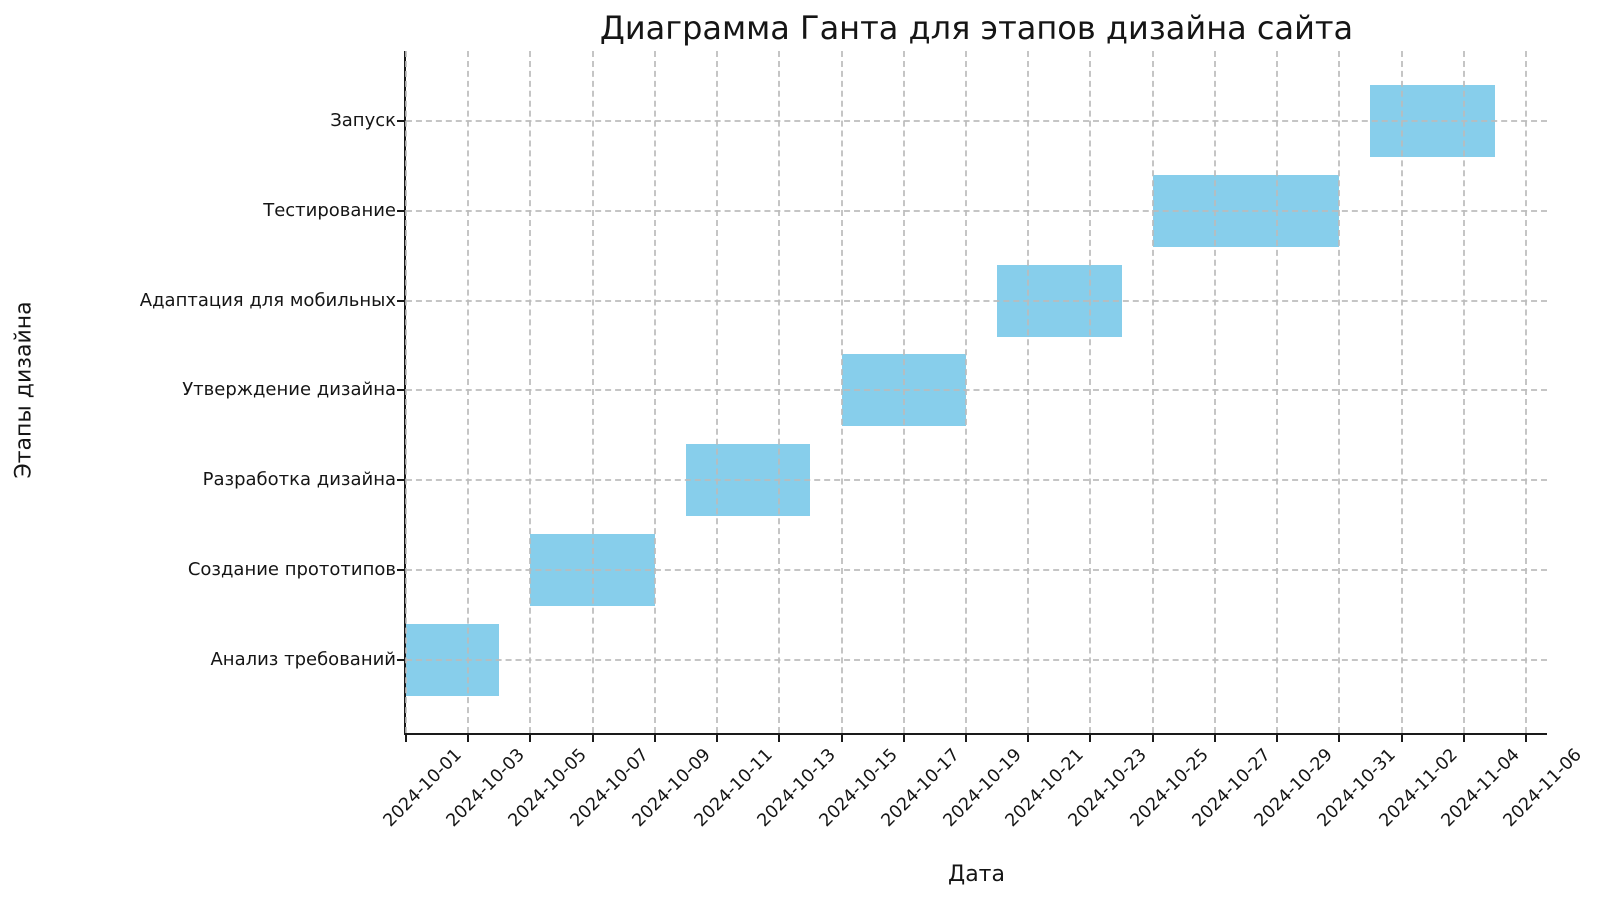 Image resolution: width=1600 pixels, height=908 pixels. What do you see at coordinates (363, 120) in the screenshot?
I see `y-tick-label: Запуск` at bounding box center [363, 120].